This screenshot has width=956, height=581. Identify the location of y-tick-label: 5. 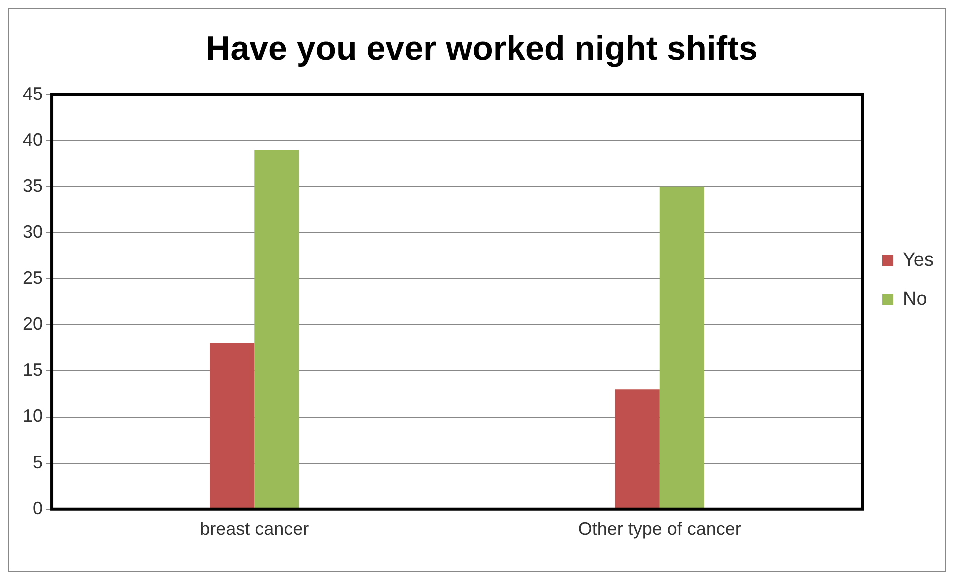
(38, 462).